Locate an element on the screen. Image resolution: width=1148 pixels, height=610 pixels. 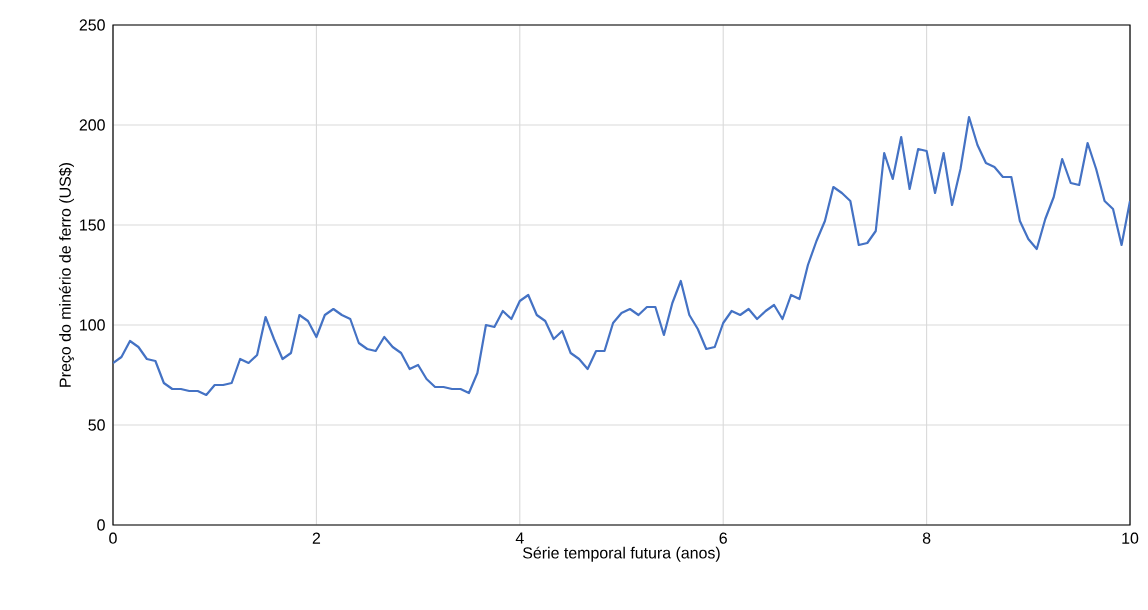
y-tick-label: 100 is located at coordinates (92, 325).